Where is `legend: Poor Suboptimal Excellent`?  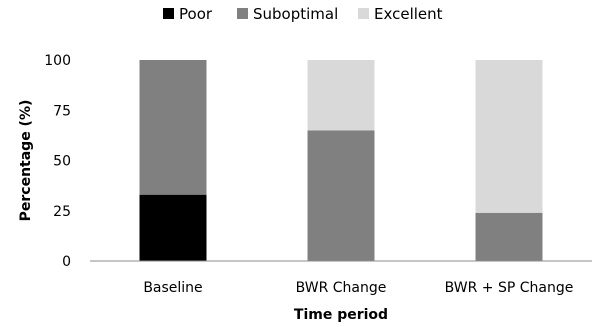
legend: Poor Suboptimal Excellent is located at coordinates (303, 14).